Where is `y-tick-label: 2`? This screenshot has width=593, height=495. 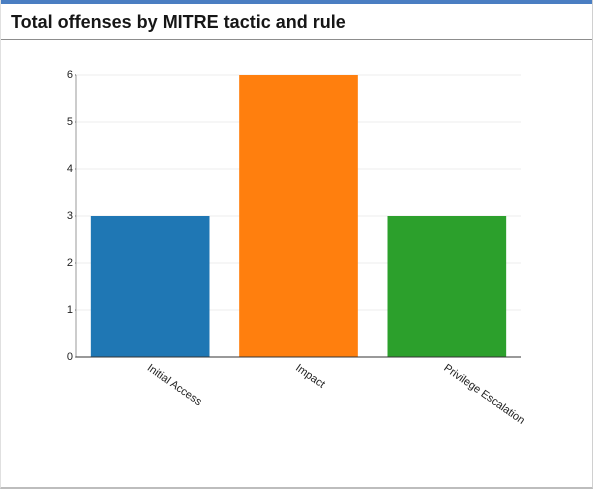
y-tick-label: 2 is located at coordinates (70, 263).